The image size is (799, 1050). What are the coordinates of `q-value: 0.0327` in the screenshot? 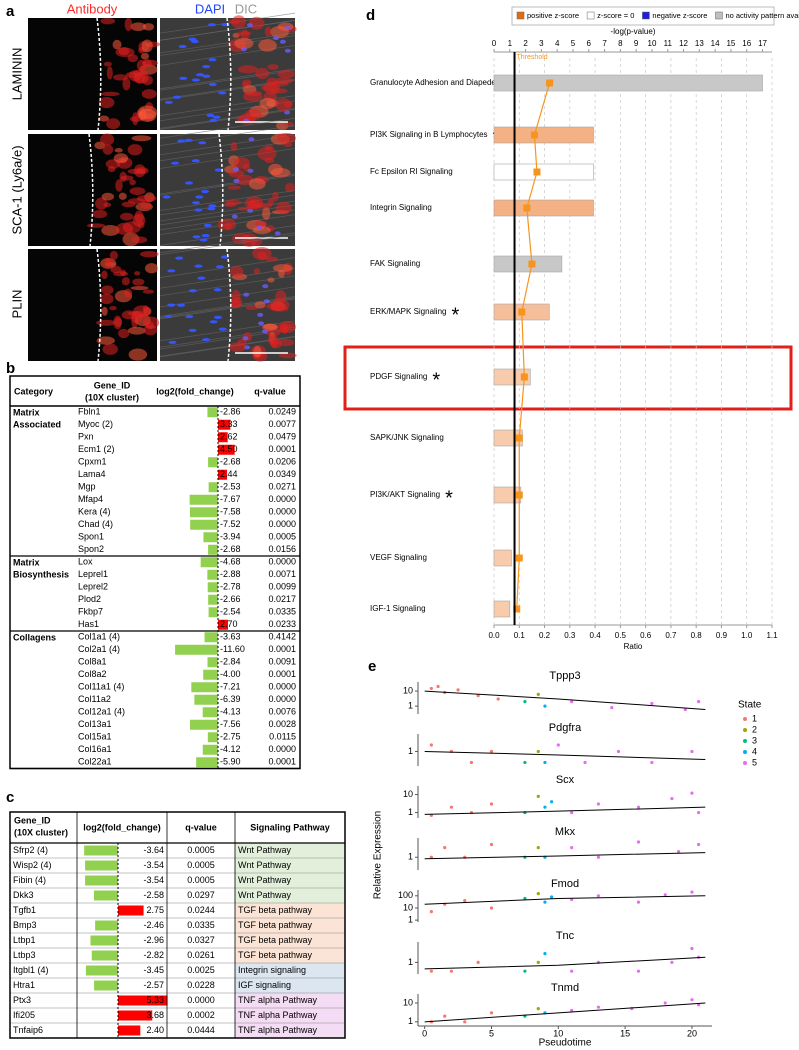 It's located at (201, 940).